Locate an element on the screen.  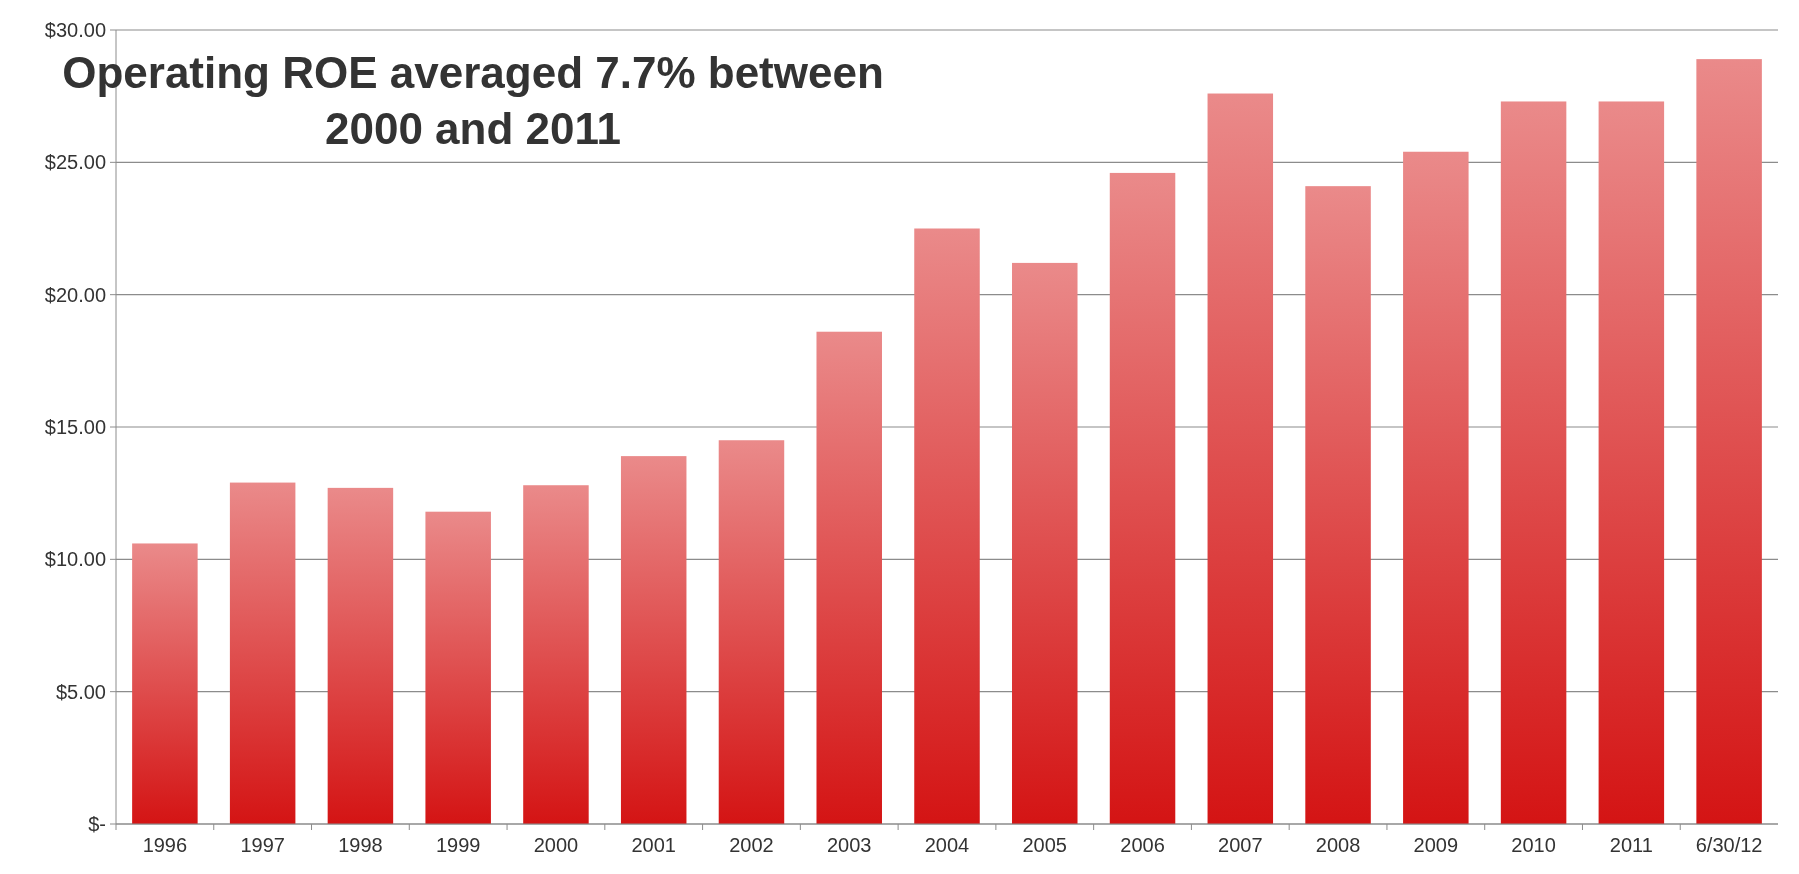
x-tick-label: 2003 is located at coordinates (849, 845).